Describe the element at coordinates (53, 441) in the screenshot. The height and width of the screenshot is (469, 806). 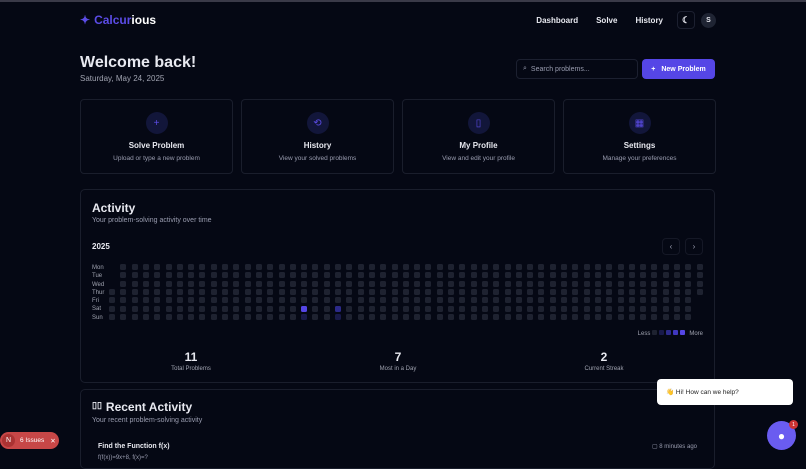
I see `close-icon: ✕` at that location.